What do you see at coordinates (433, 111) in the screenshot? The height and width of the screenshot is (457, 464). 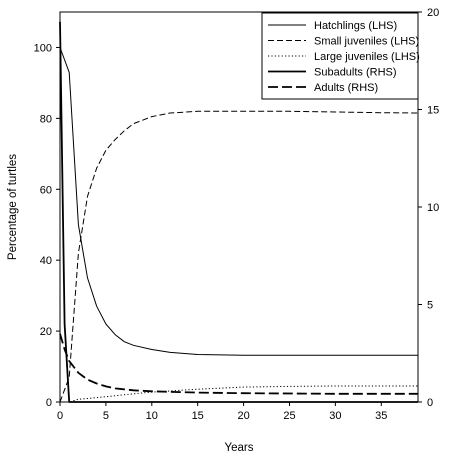 I see `y2-tick-label: 15` at bounding box center [433, 111].